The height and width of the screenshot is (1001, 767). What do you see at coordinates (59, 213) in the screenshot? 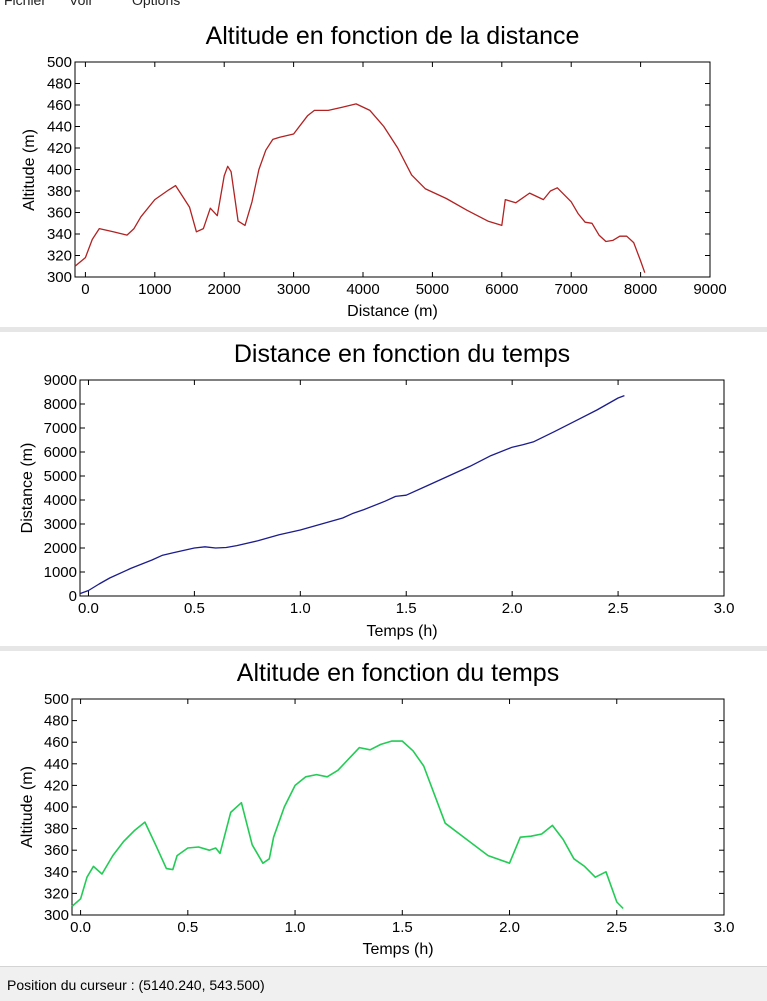
I see `chart-distance-y-tick-label: 360` at bounding box center [59, 213].